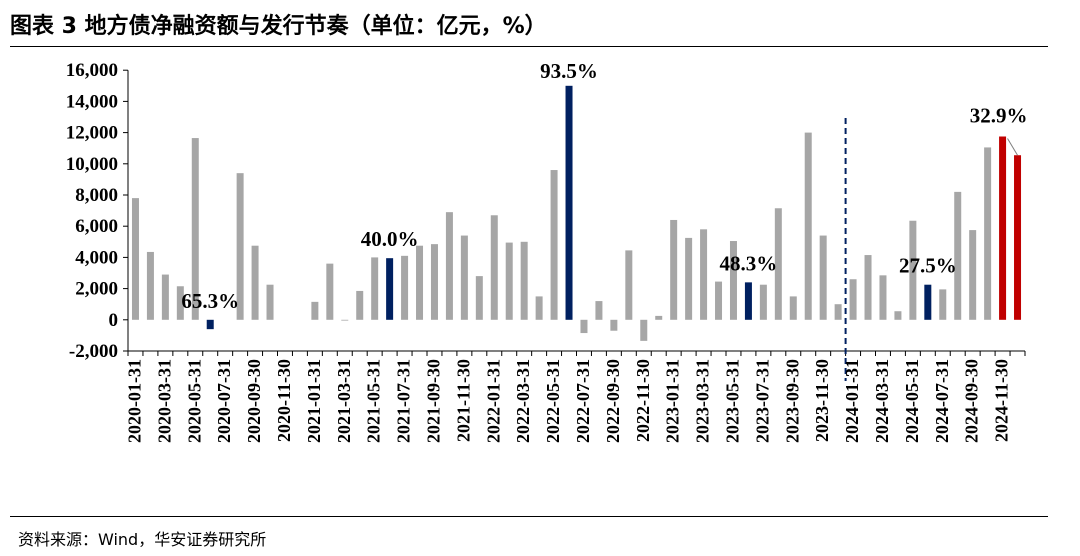 The height and width of the screenshot is (556, 1080). Describe the element at coordinates (134, 401) in the screenshot. I see `x-tick-label: 2020-01-31` at that location.